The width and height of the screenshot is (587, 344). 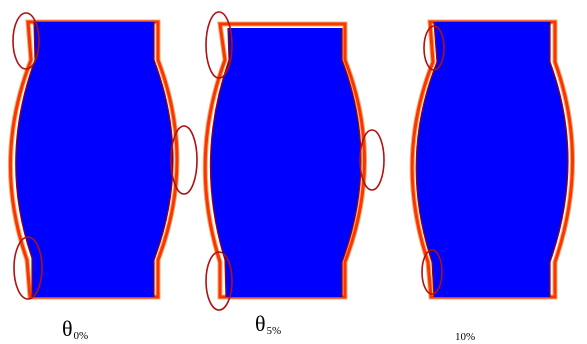 I want to click on panel-2-edge-right, so click(x=559, y=159).